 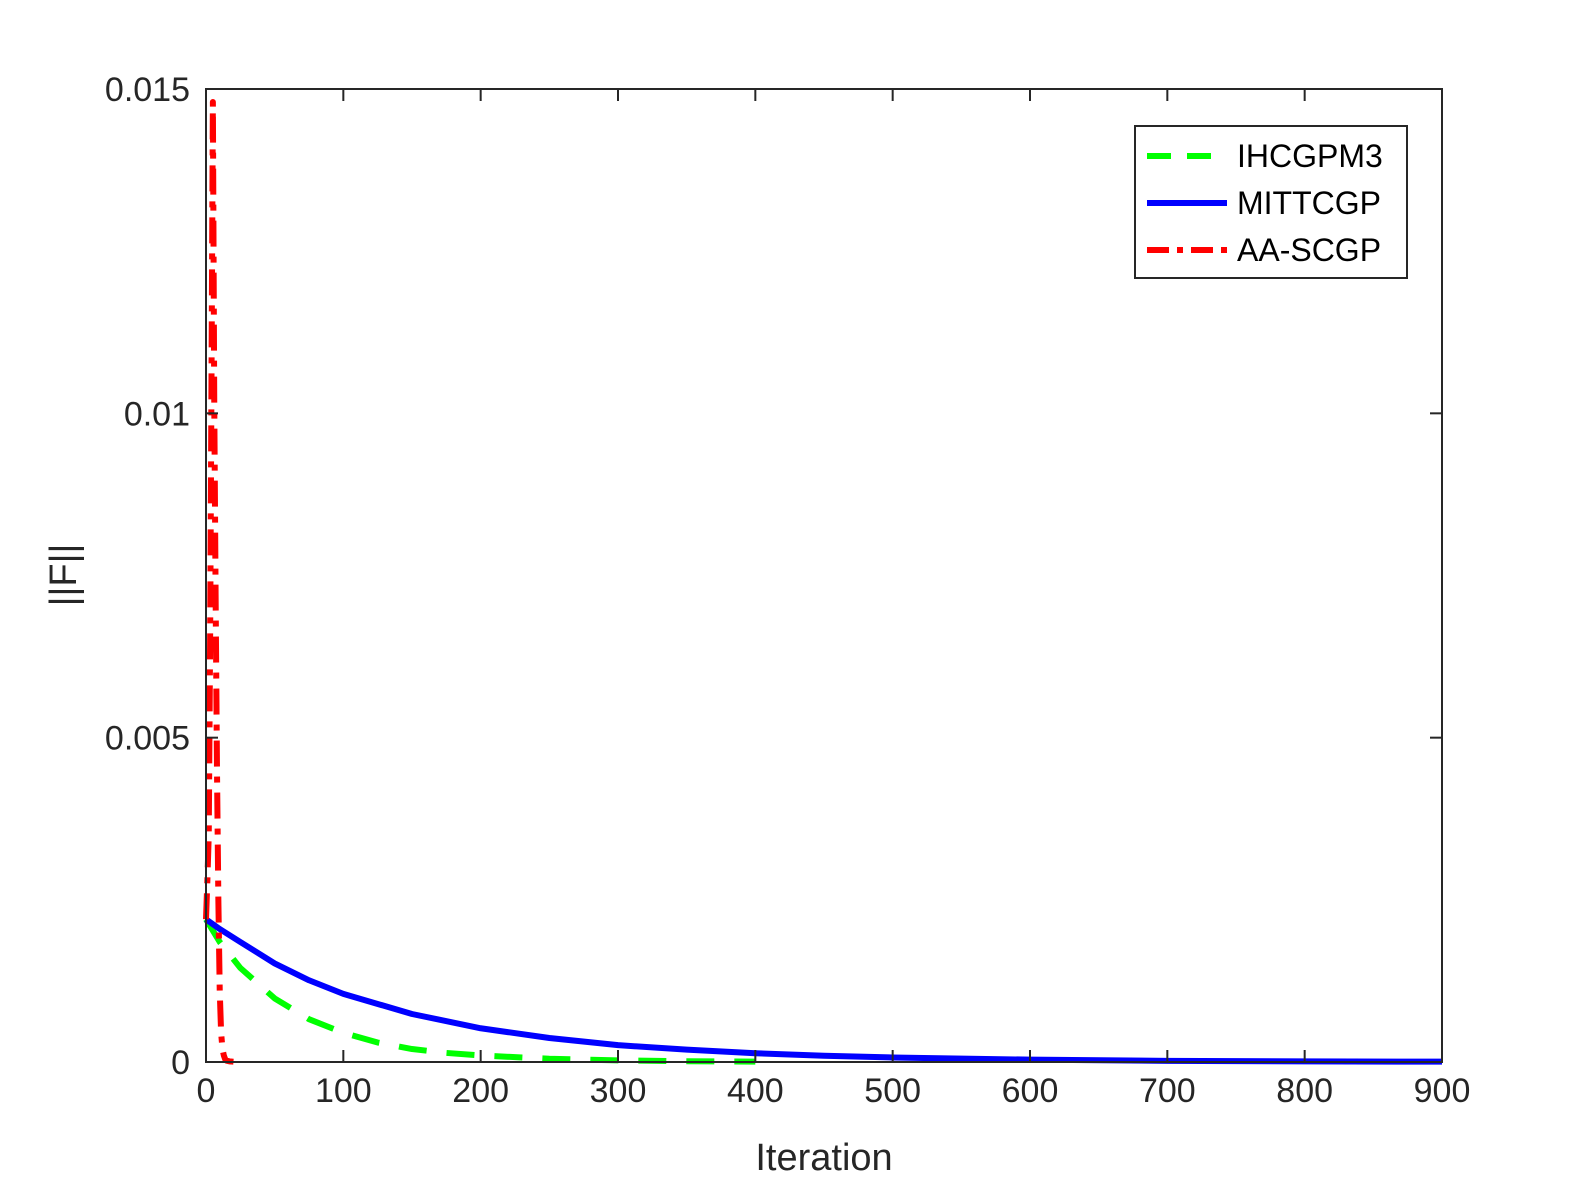 I want to click on x-tick-label: 400, so click(x=755, y=1091).